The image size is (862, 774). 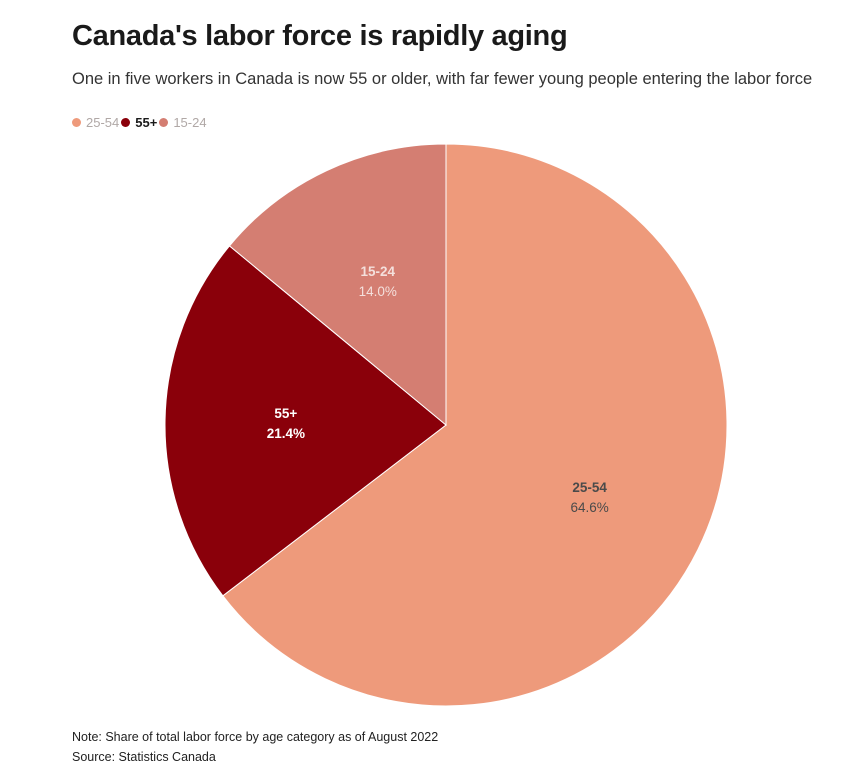 I want to click on slice-value-label: 14.0%, so click(x=378, y=291).